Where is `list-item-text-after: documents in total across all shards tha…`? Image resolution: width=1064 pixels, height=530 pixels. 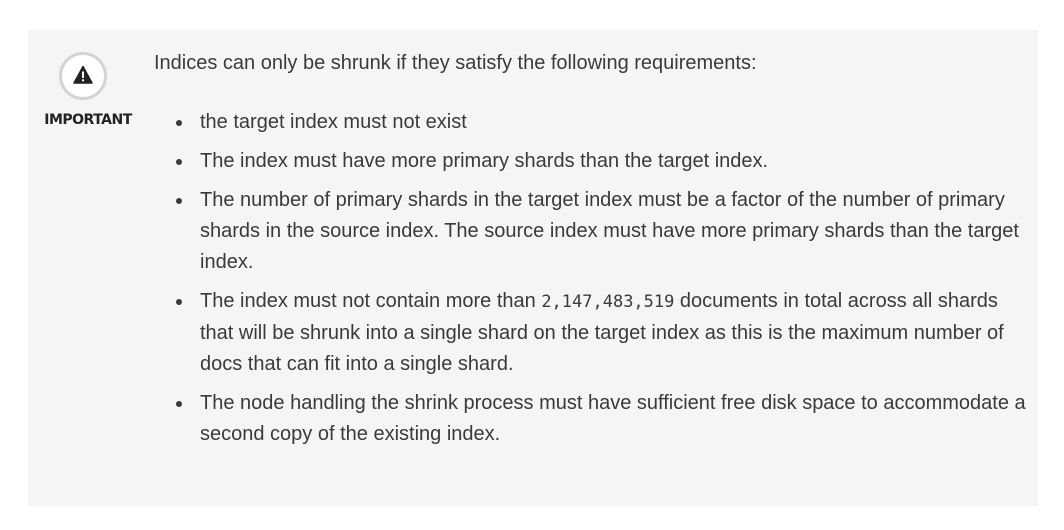
list-item-text-after: documents in total across all shards tha… is located at coordinates (602, 332).